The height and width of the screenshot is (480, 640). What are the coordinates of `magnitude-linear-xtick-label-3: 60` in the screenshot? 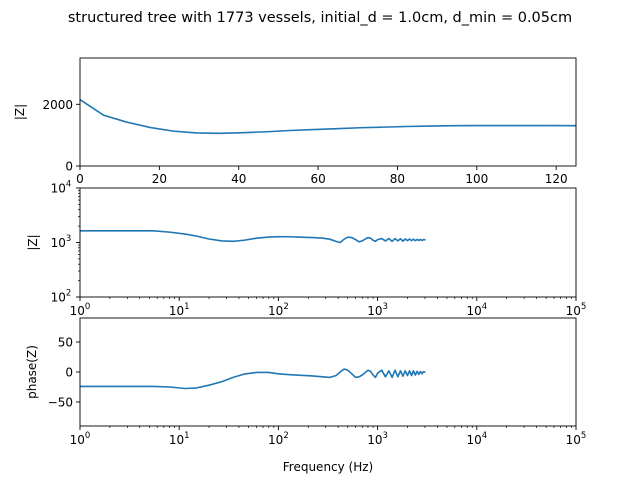 It's located at (317, 179).